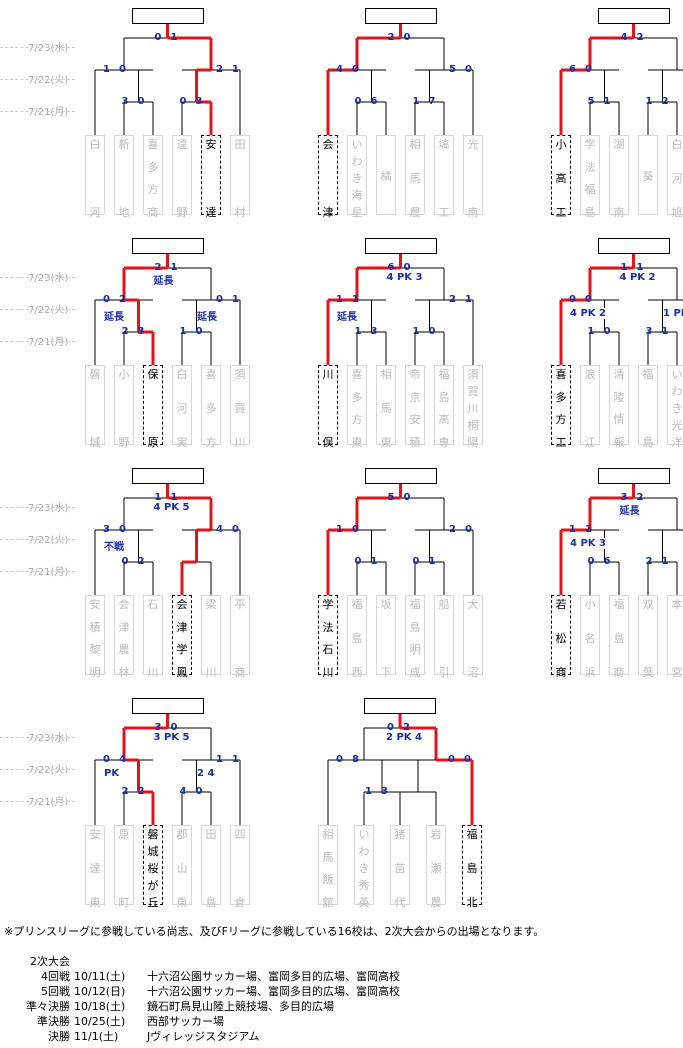 Image resolution: width=683 pixels, height=1048 pixels. What do you see at coordinates (124, 834) in the screenshot?
I see `team-name-char: 原` at bounding box center [124, 834].